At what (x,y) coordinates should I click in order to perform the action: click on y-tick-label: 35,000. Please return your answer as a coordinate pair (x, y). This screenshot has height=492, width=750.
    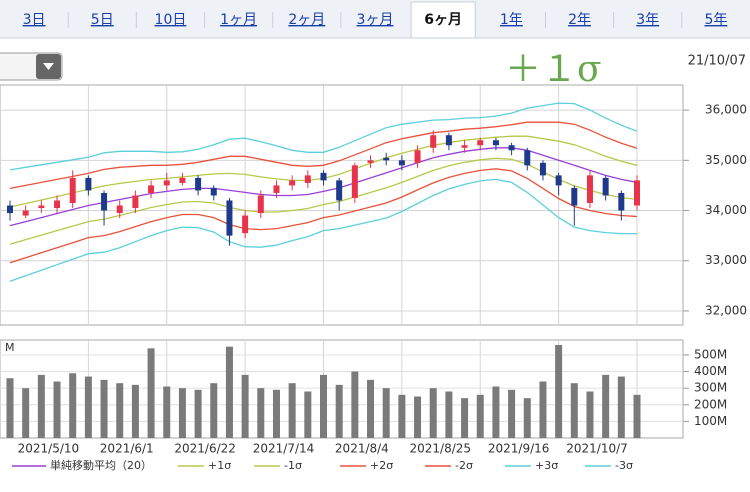
    Looking at the image, I should click on (726, 160).